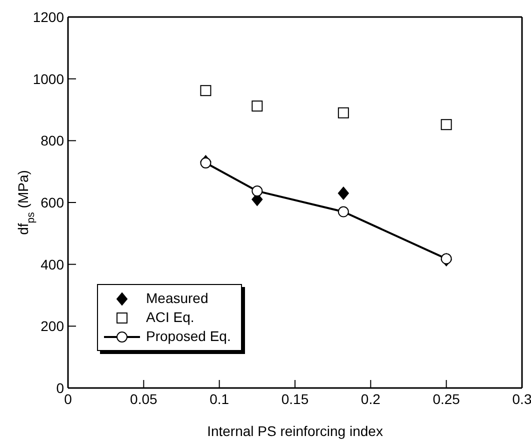 This screenshot has height=448, width=531. What do you see at coordinates (370, 398) in the screenshot?
I see `x-tick-label: 0.2` at bounding box center [370, 398].